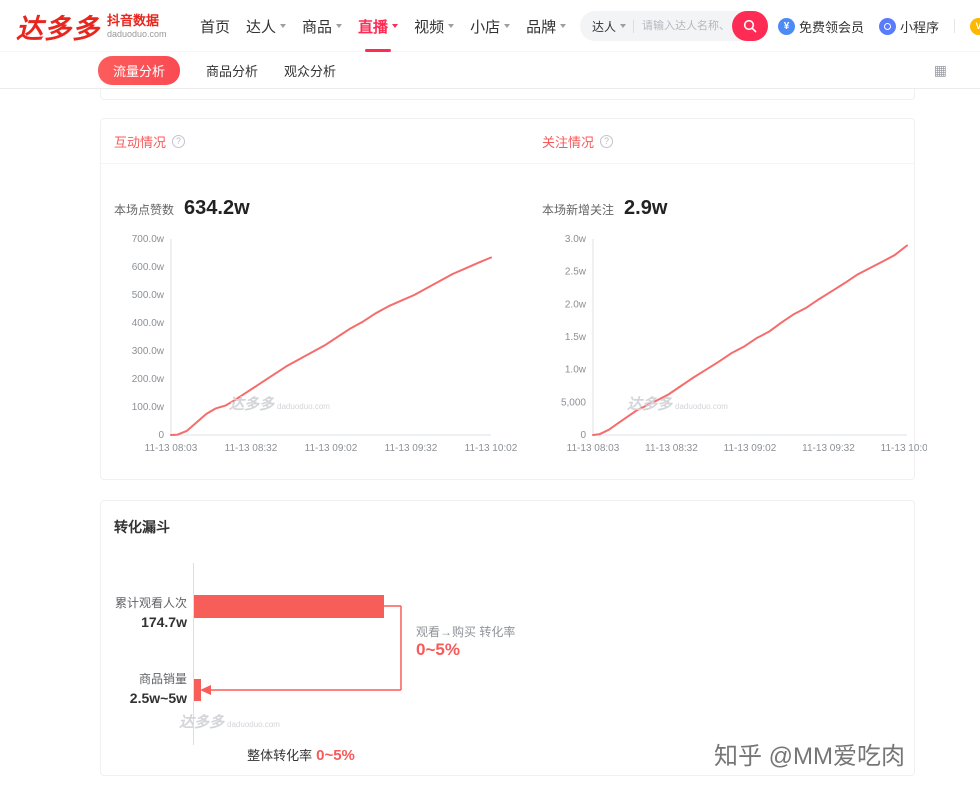 Image resolution: width=980 pixels, height=790 pixels. I want to click on nav-item-shop: 小店, so click(490, 26).